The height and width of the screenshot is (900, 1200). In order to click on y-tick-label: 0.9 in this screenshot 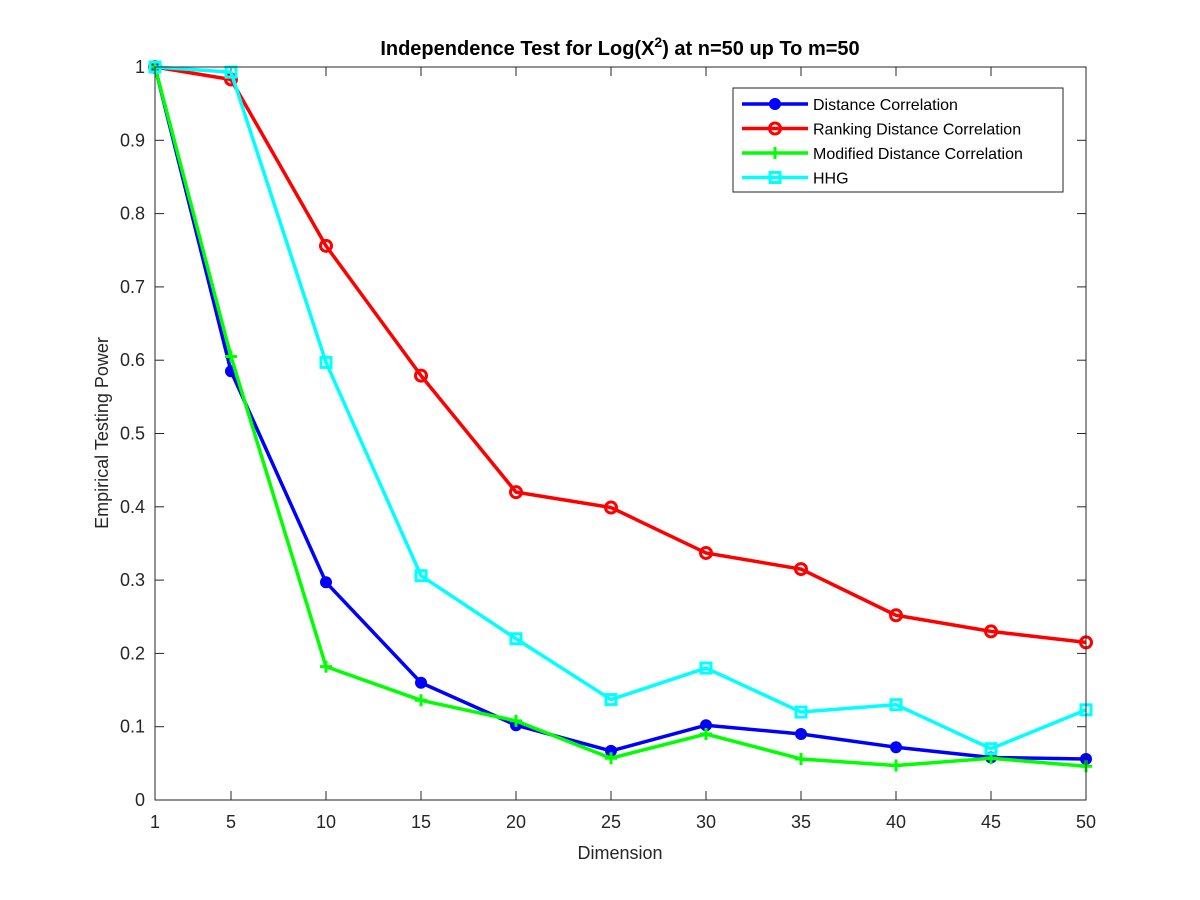, I will do `click(132, 140)`.